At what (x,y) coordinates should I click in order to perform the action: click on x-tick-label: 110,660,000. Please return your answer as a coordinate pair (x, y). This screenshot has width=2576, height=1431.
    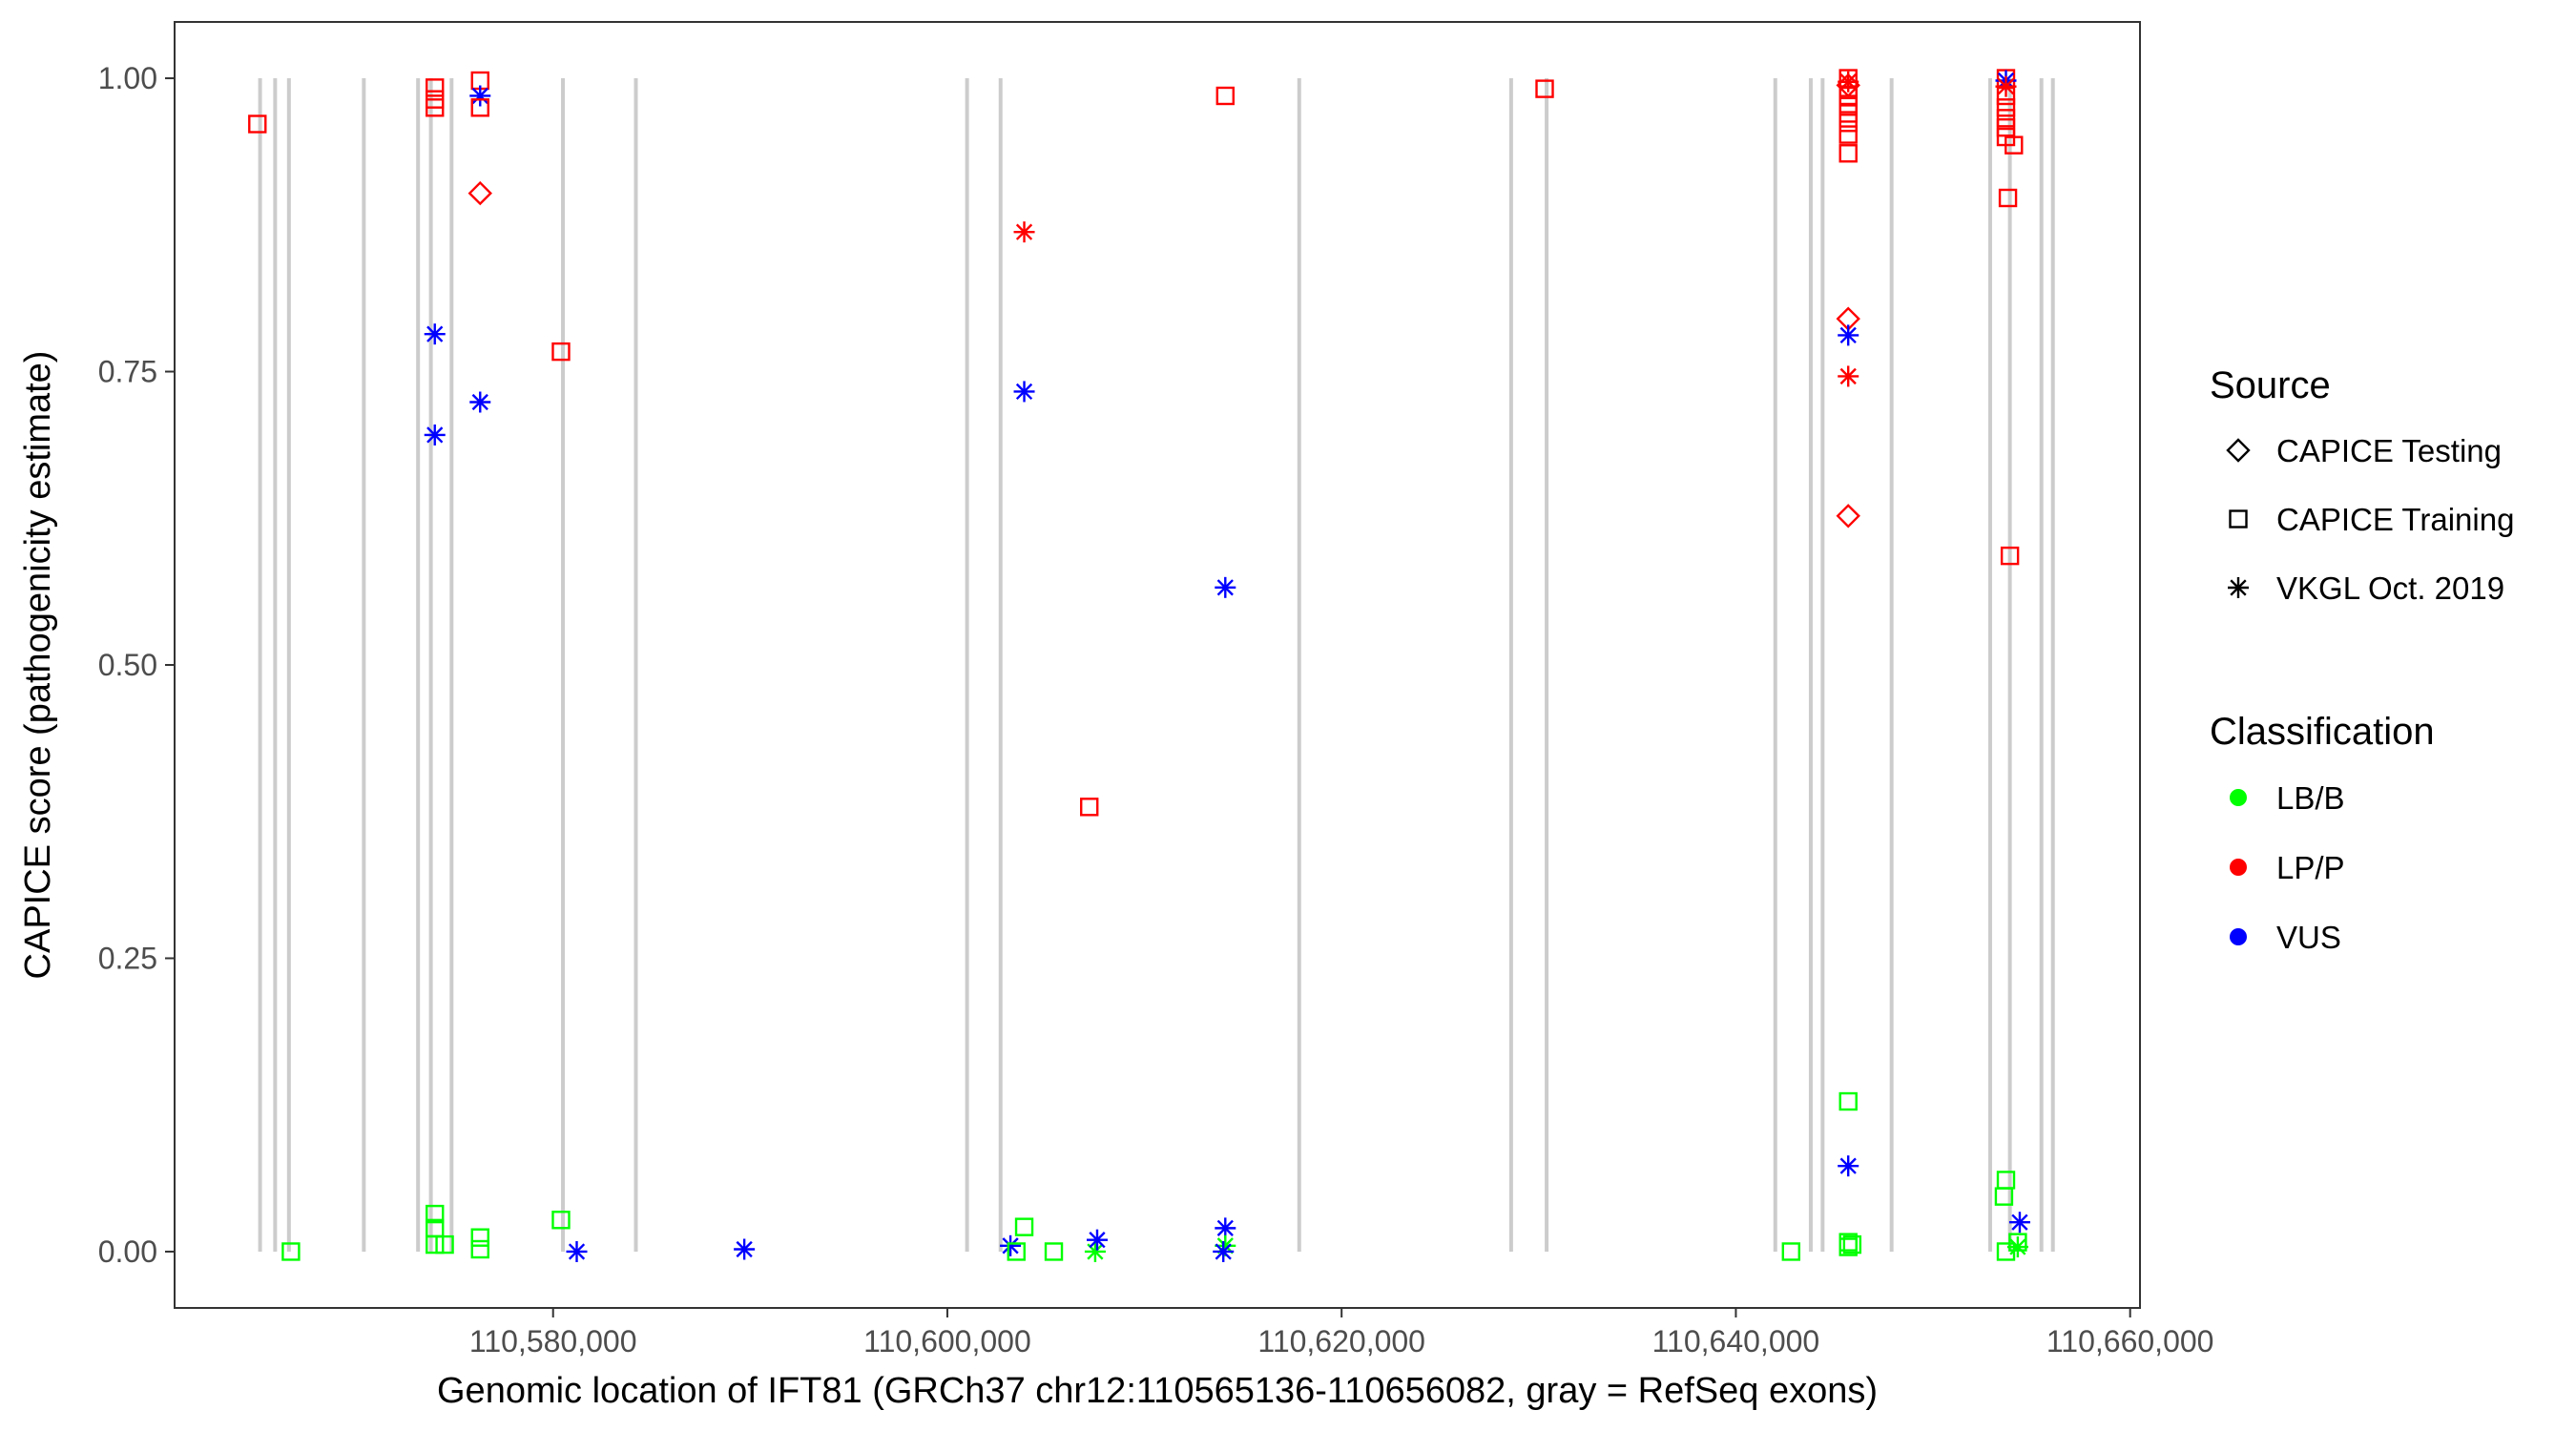
    Looking at the image, I should click on (2130, 1341).